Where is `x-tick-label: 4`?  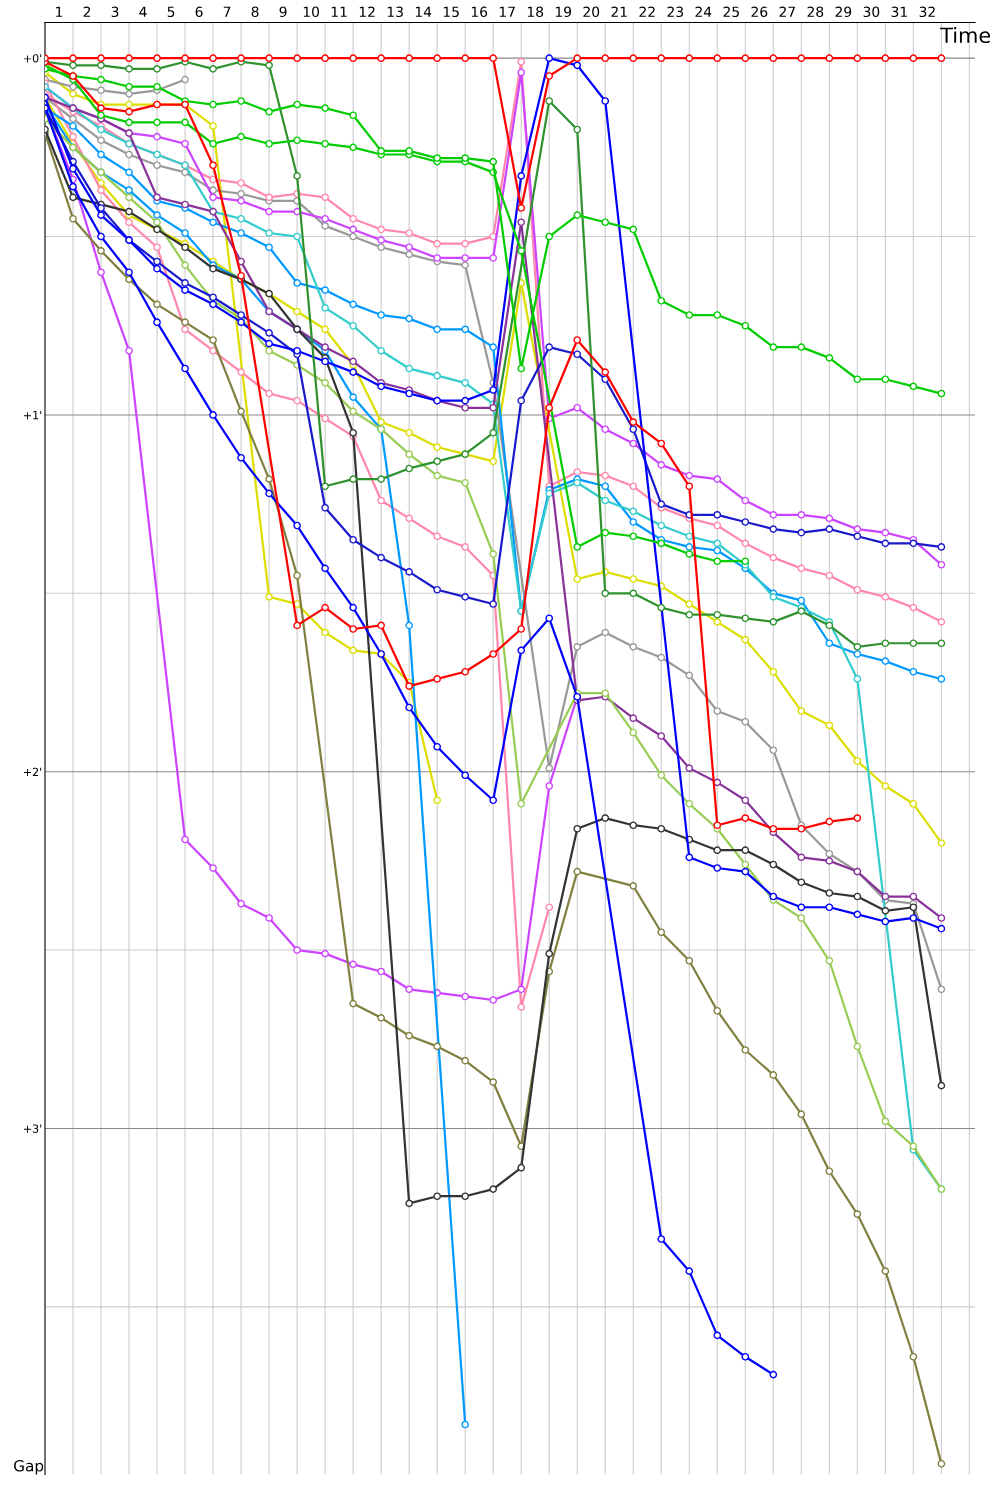 x-tick-label: 4 is located at coordinates (143, 11).